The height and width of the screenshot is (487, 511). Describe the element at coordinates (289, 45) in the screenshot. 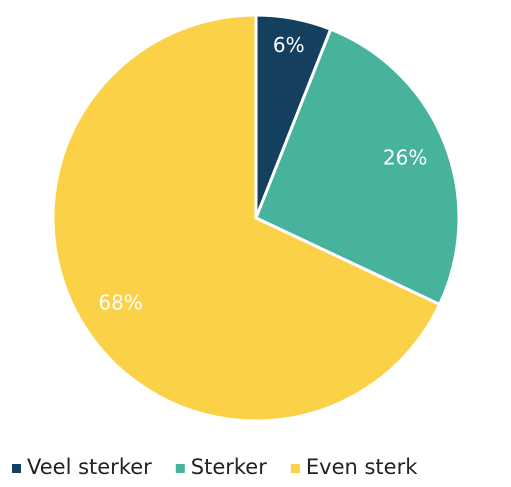

I see `slice-label: 6%` at that location.